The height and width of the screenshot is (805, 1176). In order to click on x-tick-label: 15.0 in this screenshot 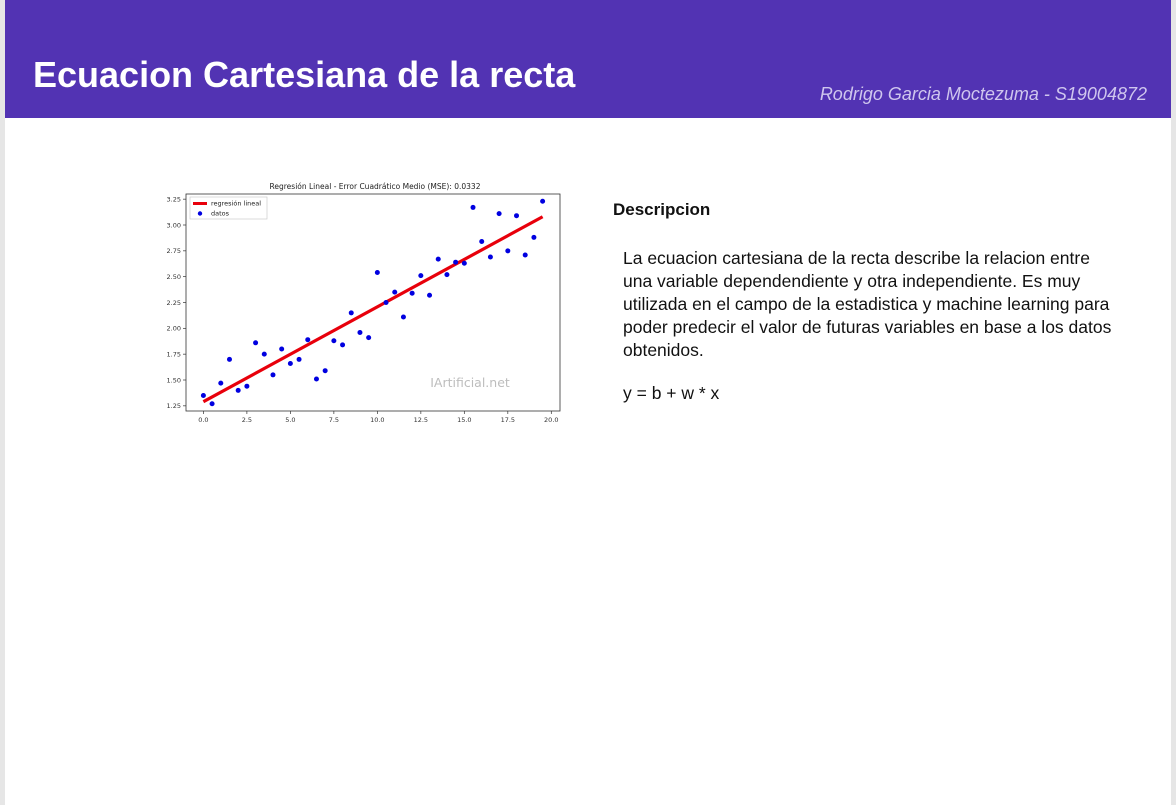, I will do `click(464, 420)`.